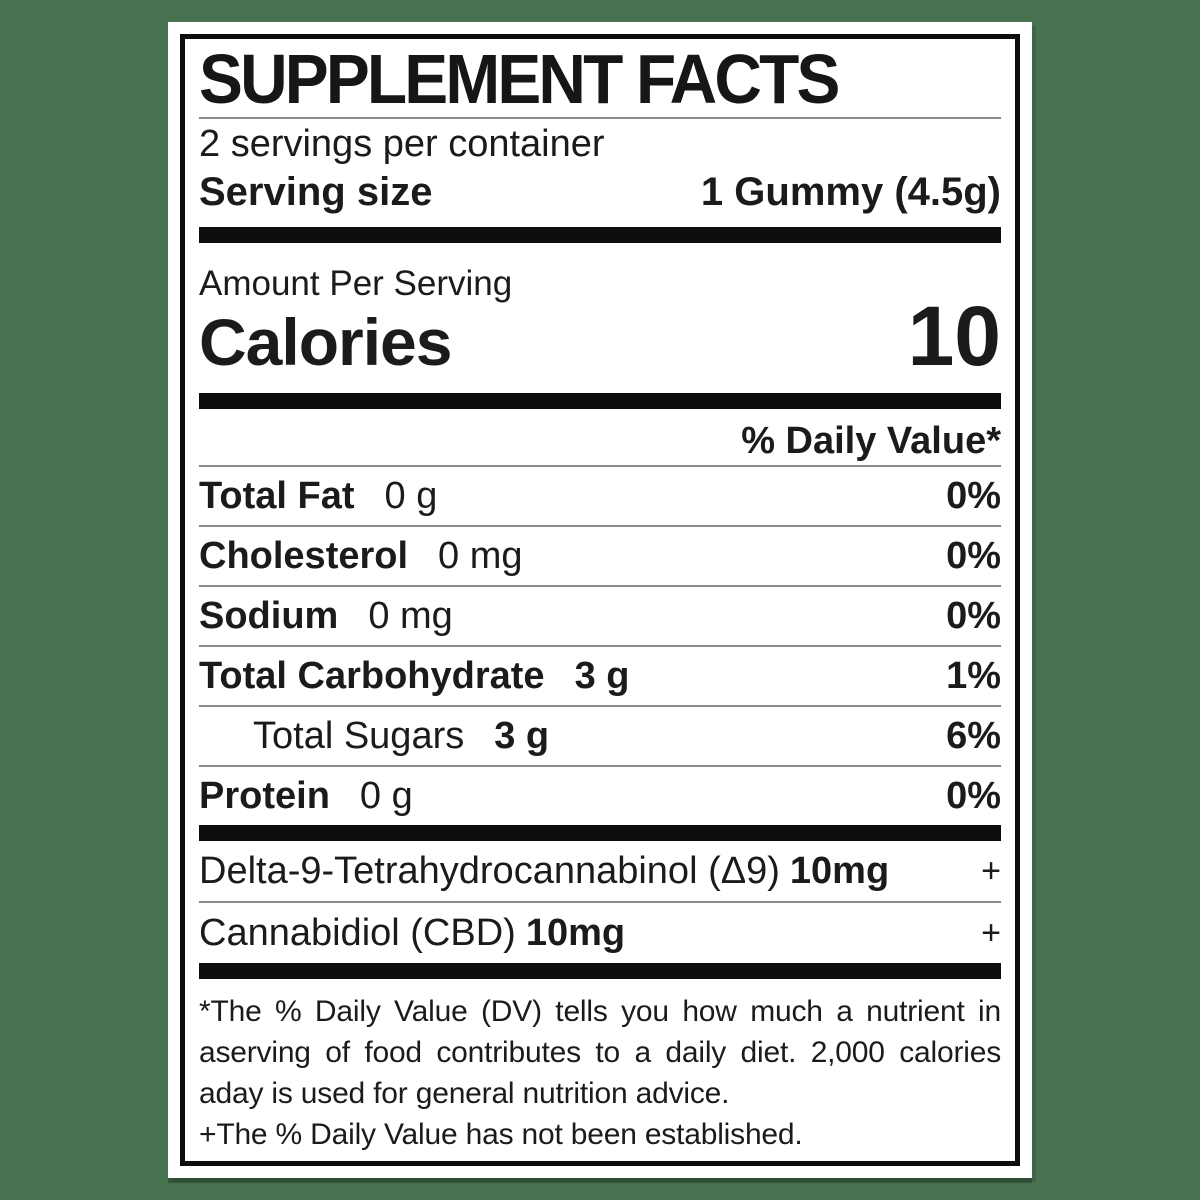 The width and height of the screenshot is (1200, 1200). I want to click on cannabinoid-row-cbd: Cannabidiol (CBD) 10mg +, so click(600, 933).